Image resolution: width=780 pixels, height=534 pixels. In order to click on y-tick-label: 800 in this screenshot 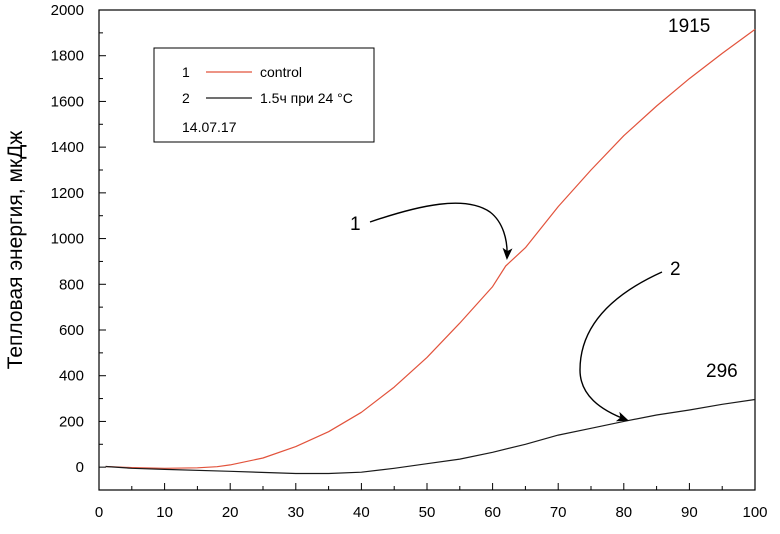, I will do `click(71, 284)`.